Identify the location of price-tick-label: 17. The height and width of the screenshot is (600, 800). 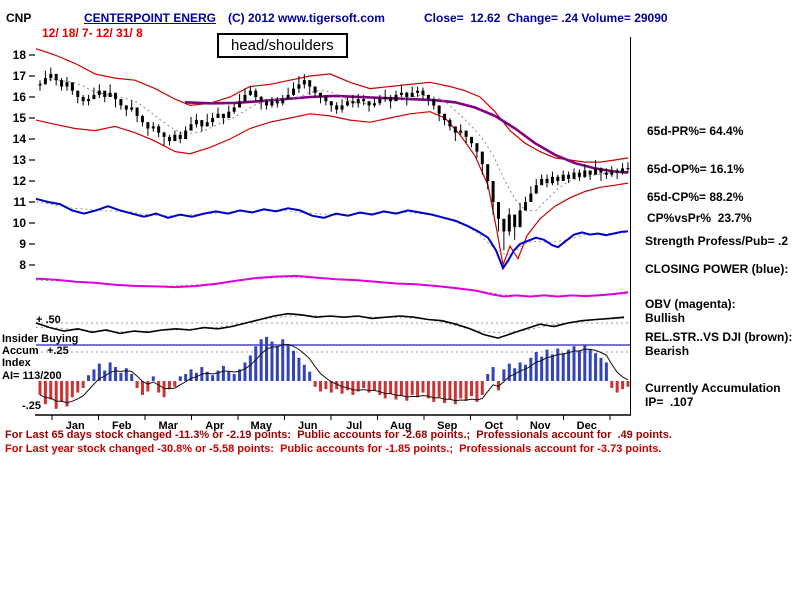
(20, 76).